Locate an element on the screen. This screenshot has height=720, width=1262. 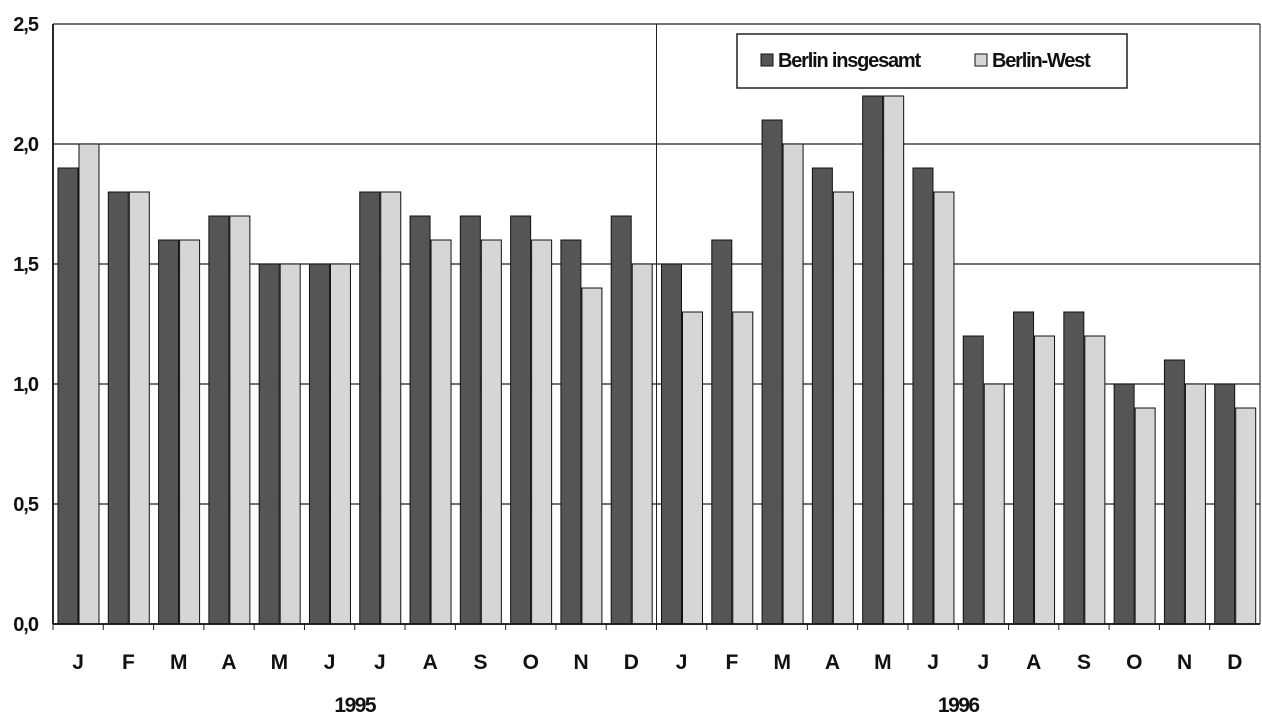
y-tick-label: 2,0 is located at coordinates (26, 145).